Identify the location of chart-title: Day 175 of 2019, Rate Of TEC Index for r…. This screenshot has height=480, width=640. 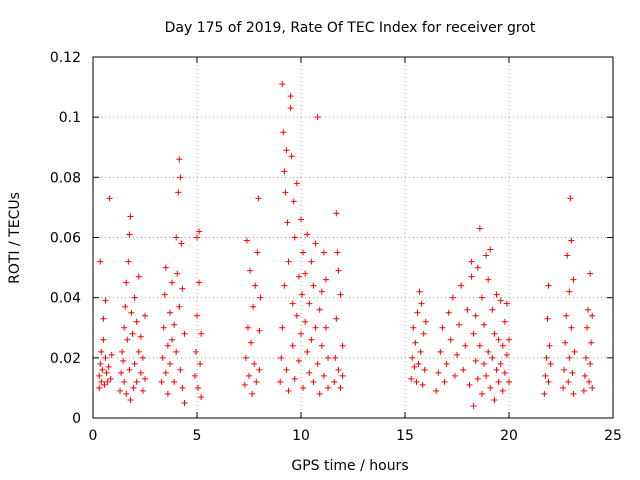
(350, 28).